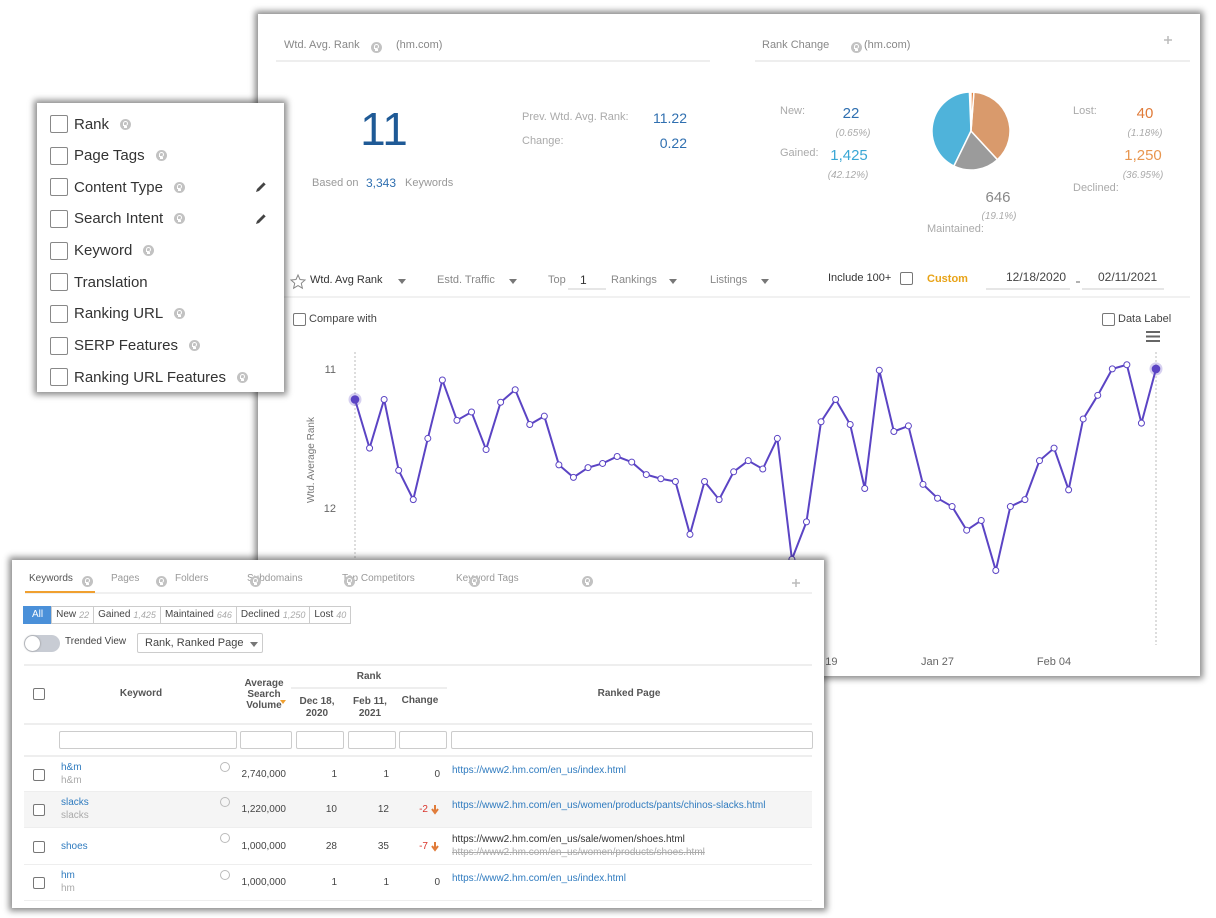 The height and width of the screenshot is (918, 1216). I want to click on filter-chip: Lost 40, so click(330, 615).